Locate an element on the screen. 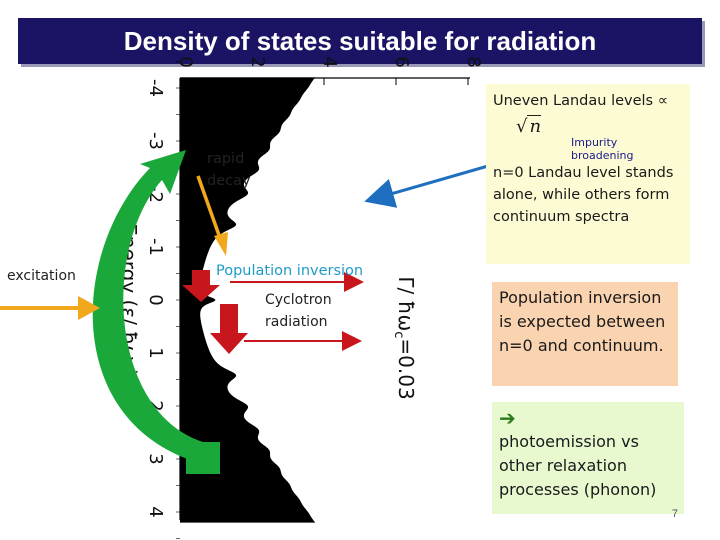 The image size is (720, 540). dos-tick-labels: 0 2 4 6 8 is located at coordinates (329, 61).